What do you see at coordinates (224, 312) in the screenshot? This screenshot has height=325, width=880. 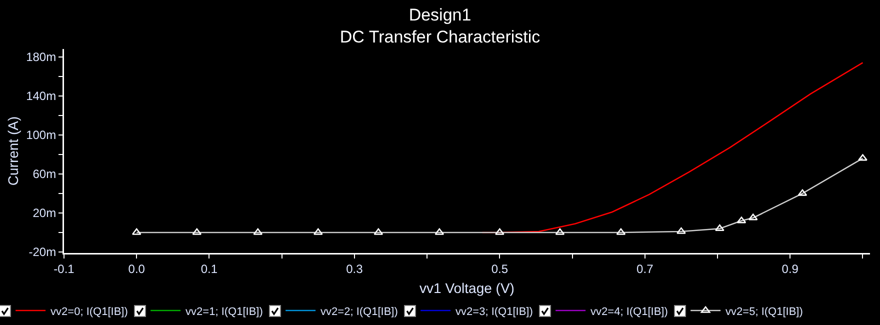 I see `legend-label: vv2=1; I(Q1[IB])` at bounding box center [224, 312].